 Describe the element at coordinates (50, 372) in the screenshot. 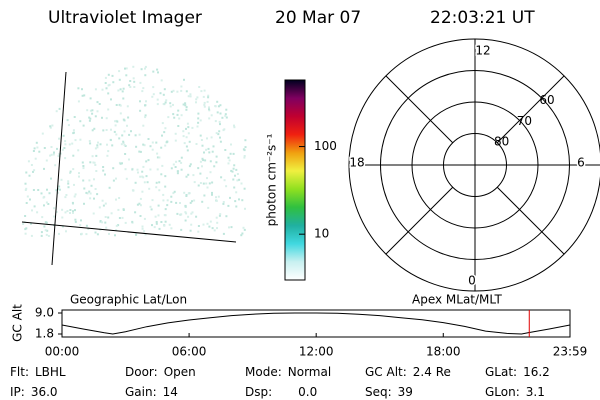

I see `field-value: LBHL` at that location.